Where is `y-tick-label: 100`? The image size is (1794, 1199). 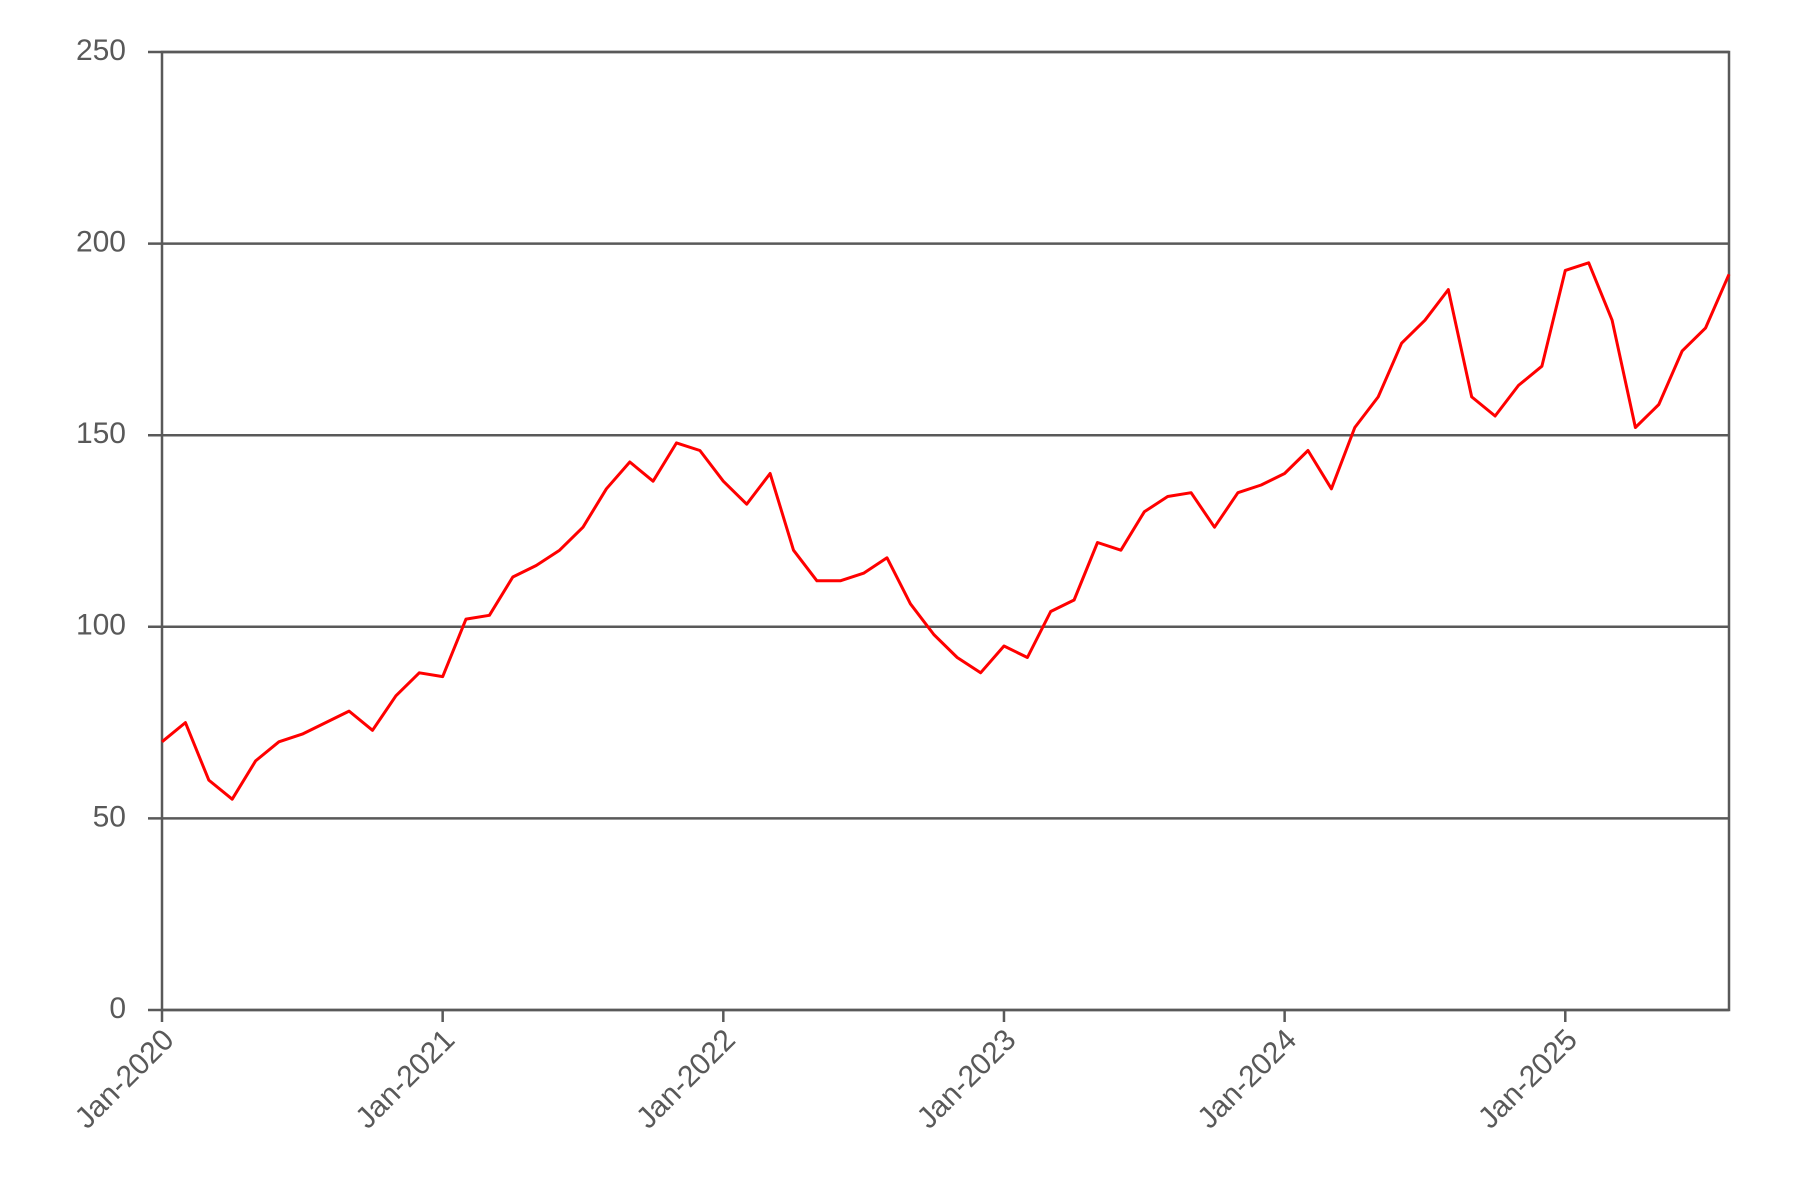
y-tick-label: 100 is located at coordinates (101, 625).